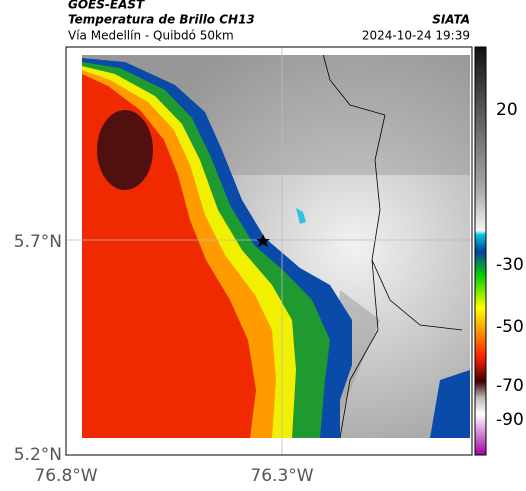 The image size is (526, 491). Describe the element at coordinates (38, 455) in the screenshot. I see `lat-label: 5.2°N` at that location.